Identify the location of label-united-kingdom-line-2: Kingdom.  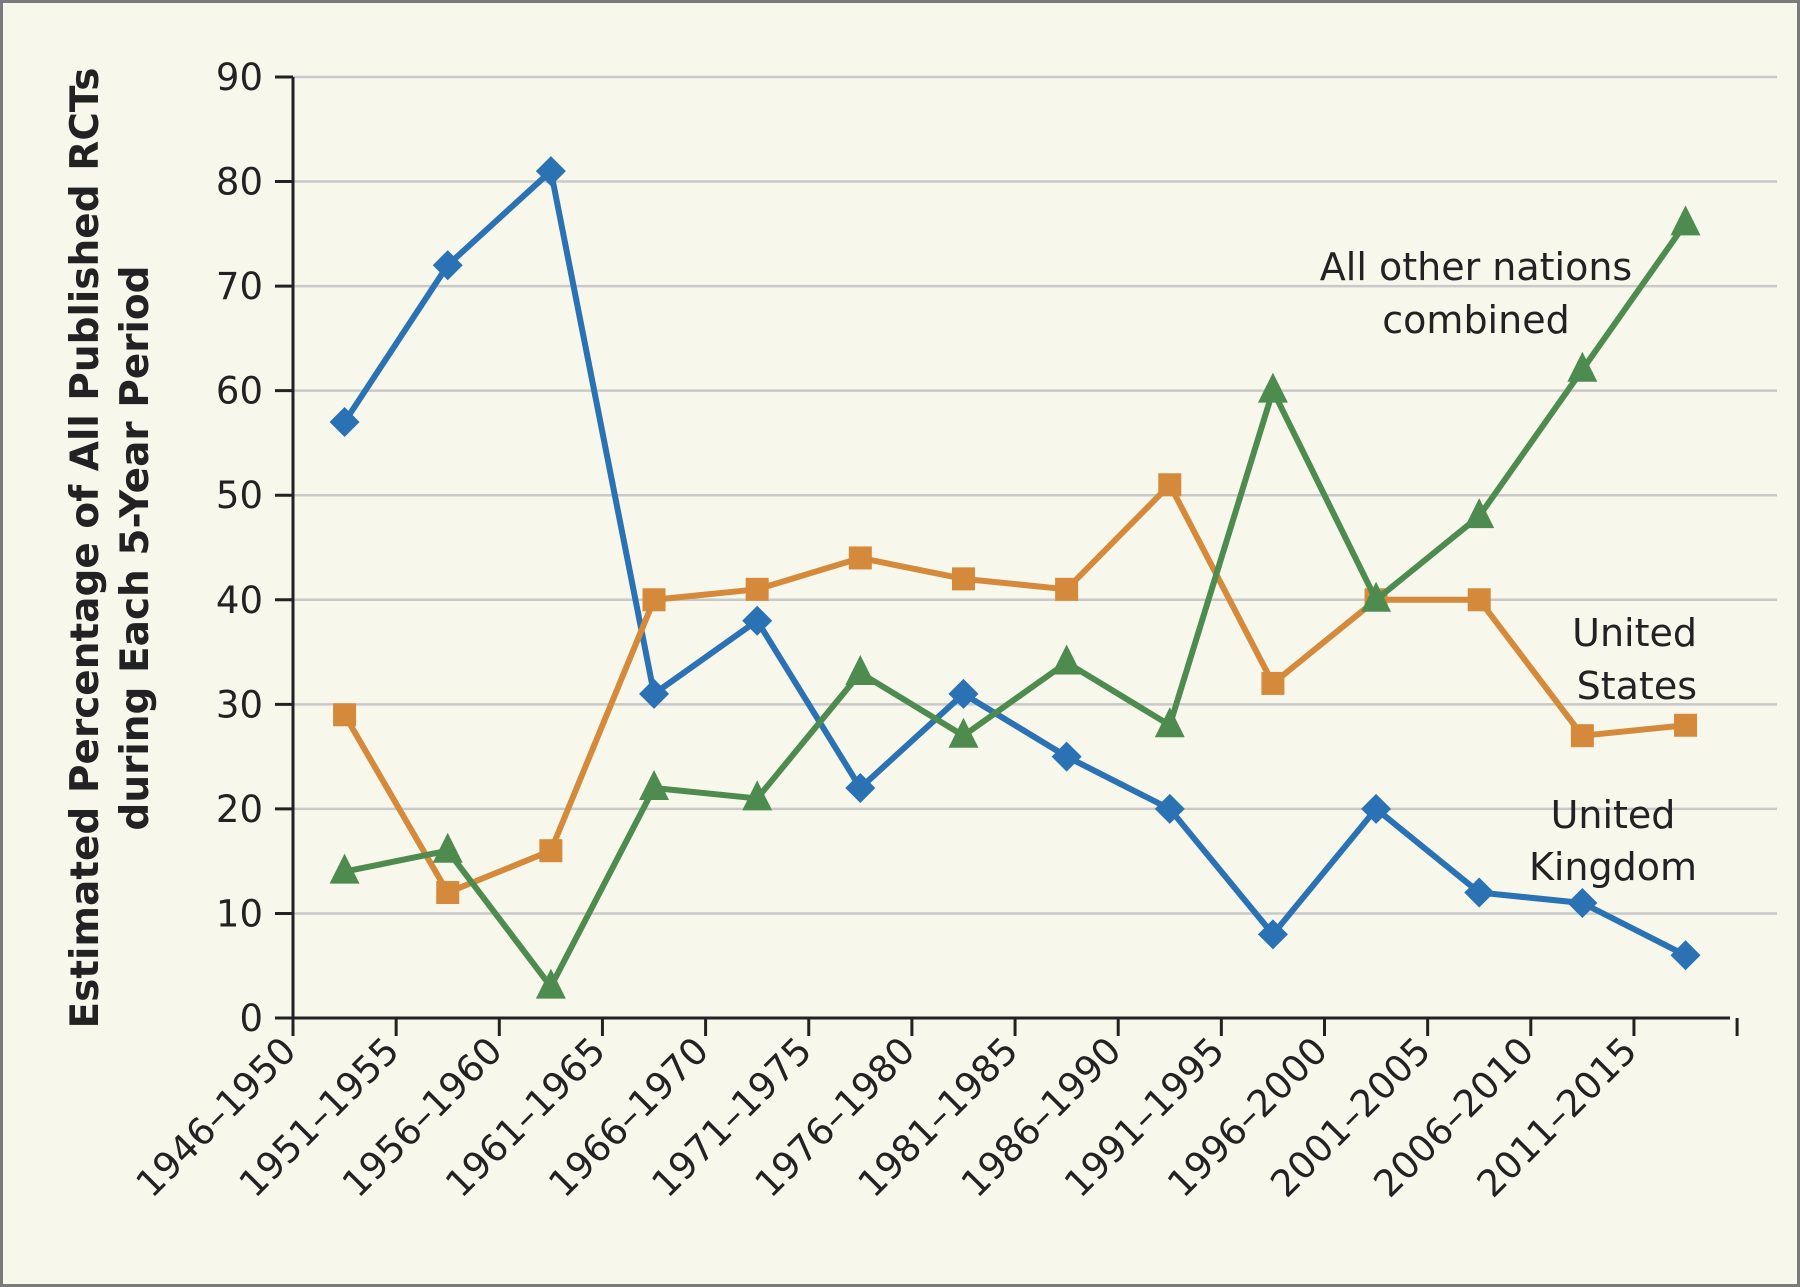
(1613, 867).